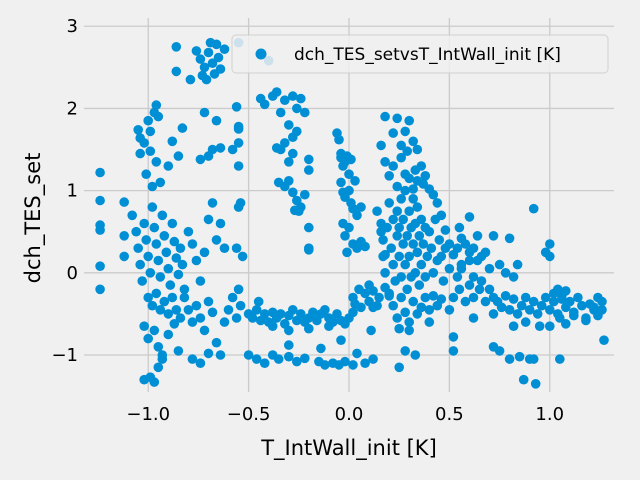 Image resolution: width=640 pixels, height=480 pixels. I want to click on legend-entry: dch_TES_setvsT_IntWall_init [K], so click(427, 55).